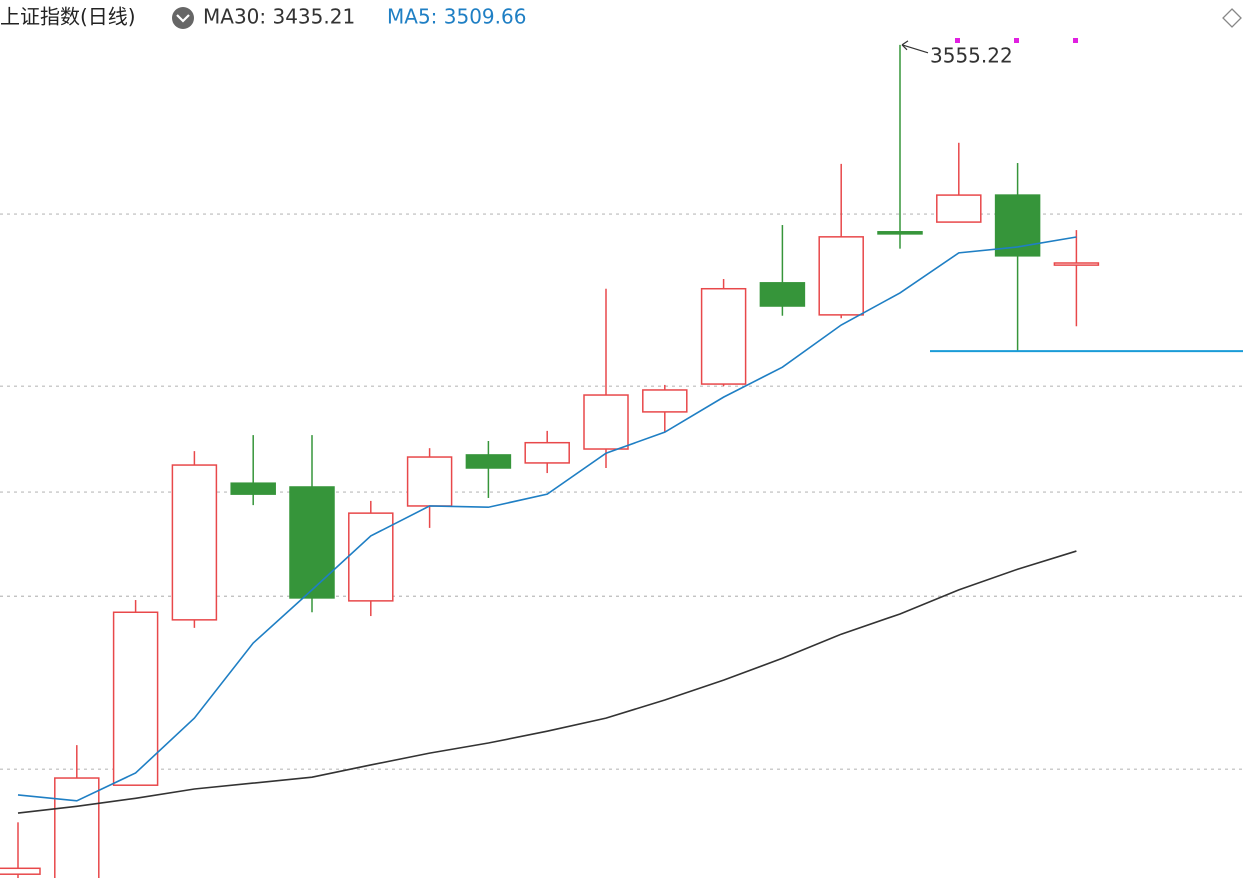  What do you see at coordinates (621, 17) in the screenshot?
I see `header: 上证指数(日线) MA30: 3435.21 MA5: 3509.66` at bounding box center [621, 17].